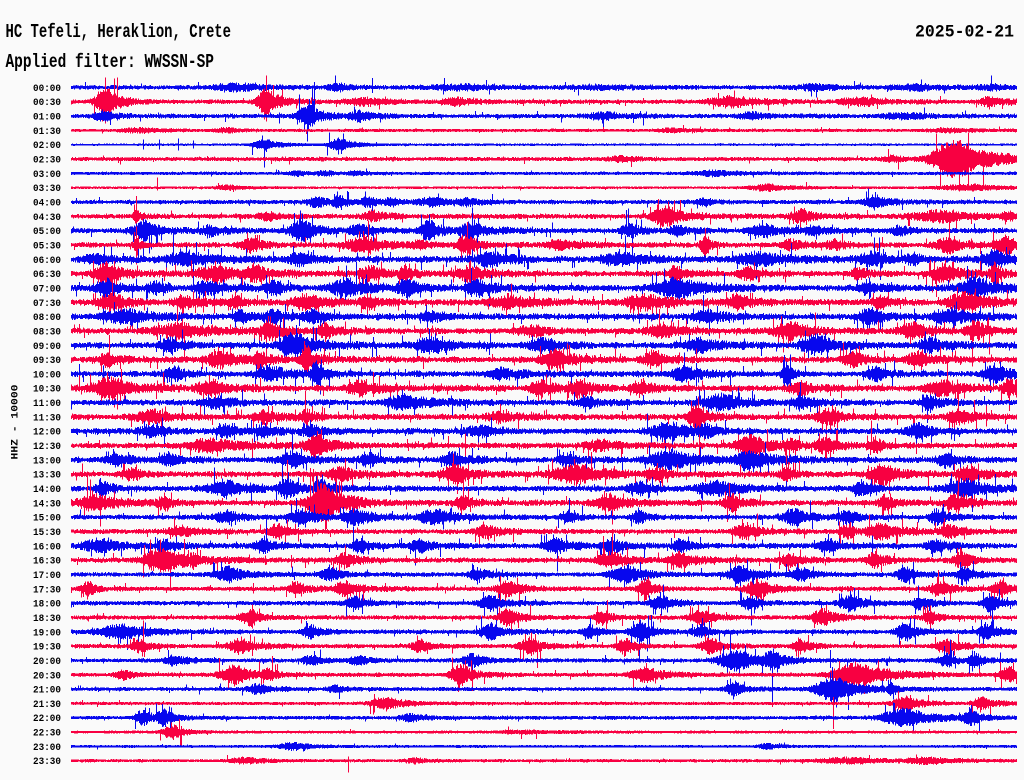 This screenshot has height=780, width=1024. What do you see at coordinates (47, 304) in the screenshot?
I see `svg-text: 07:30` at bounding box center [47, 304].